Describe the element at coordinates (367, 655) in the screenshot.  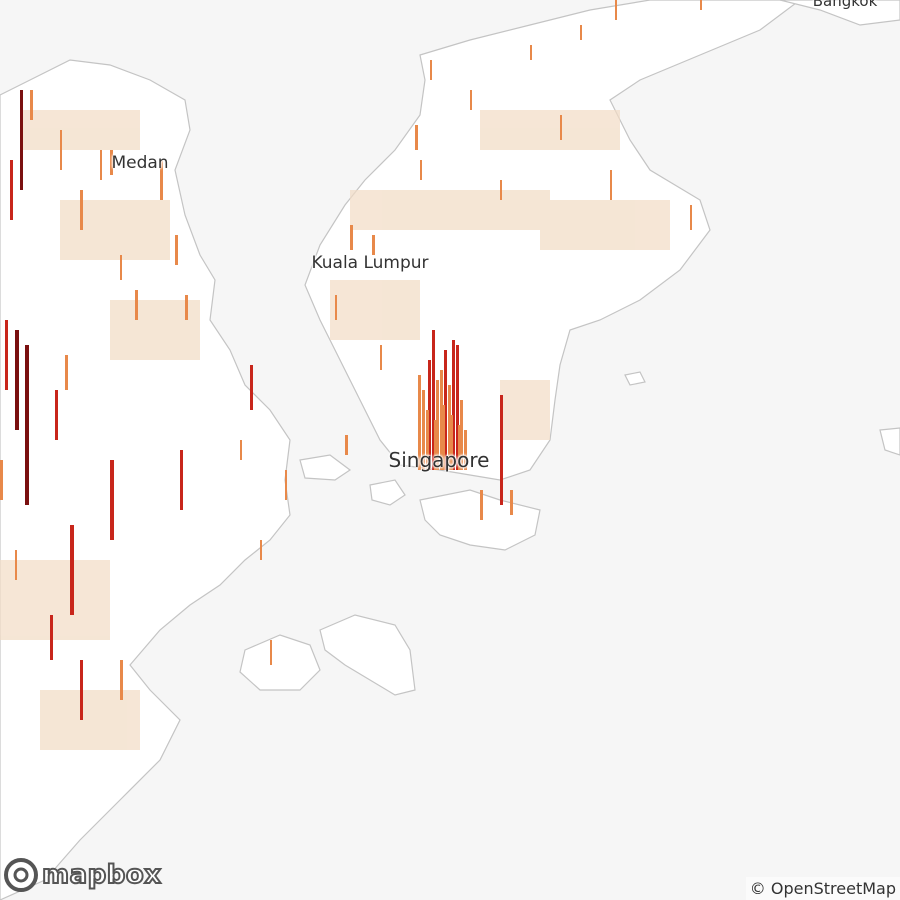
I see `lingga-island` at that location.